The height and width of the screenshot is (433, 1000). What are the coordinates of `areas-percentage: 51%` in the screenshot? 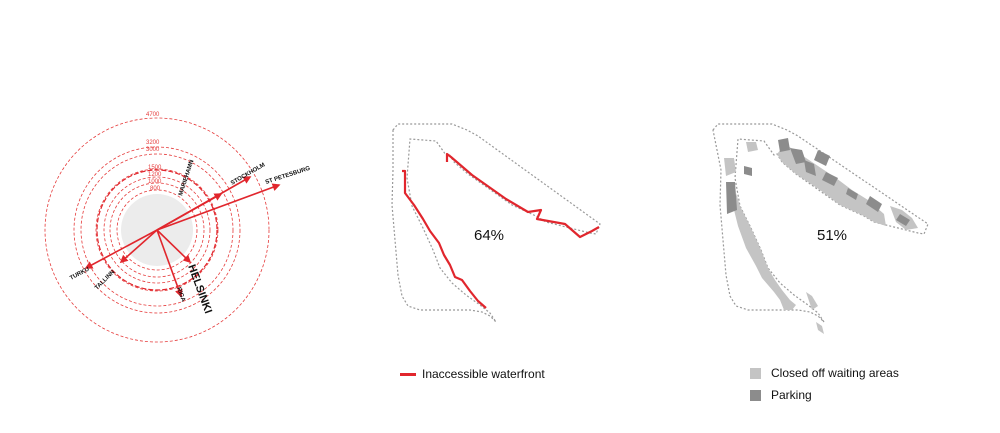 It's located at (832, 235).